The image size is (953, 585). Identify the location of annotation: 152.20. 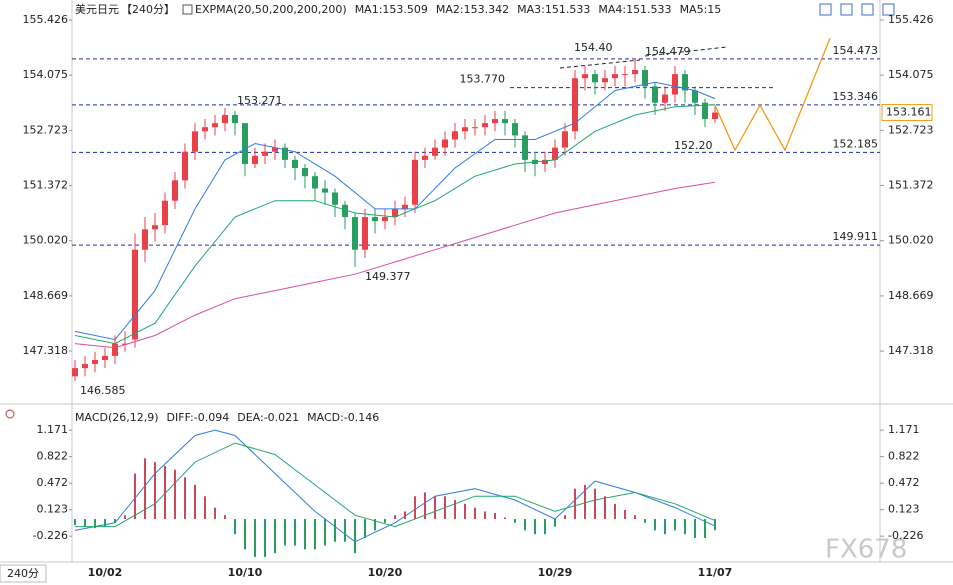
(693, 145).